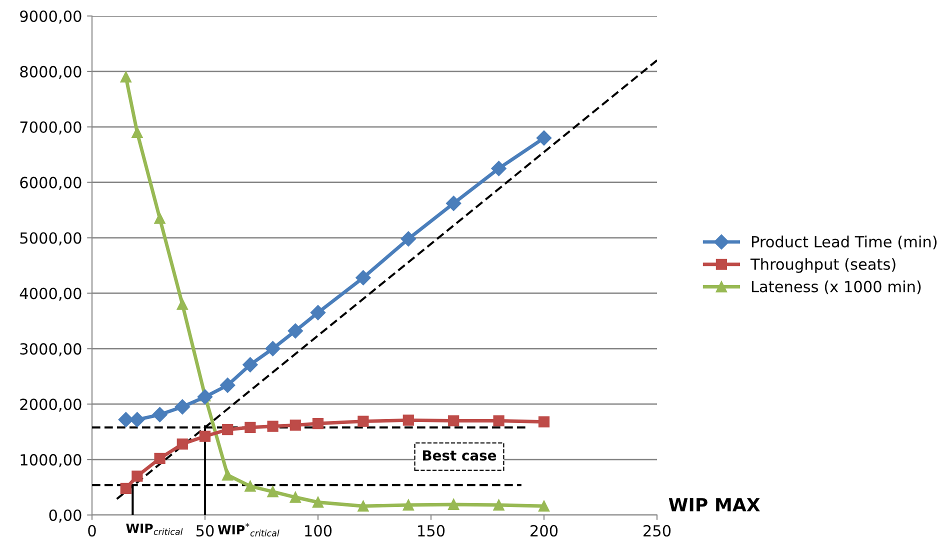 This screenshot has width=942, height=556. What do you see at coordinates (823, 265) in the screenshot?
I see `legend-label: Throughput (seats)` at bounding box center [823, 265].